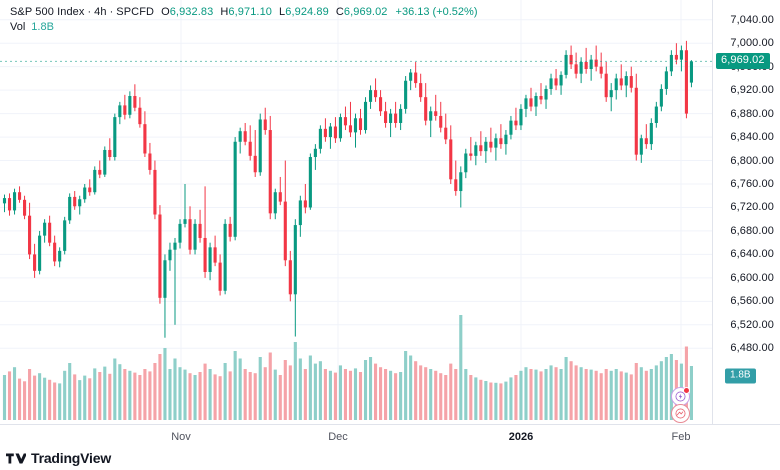 The width and height of the screenshot is (780, 470). Describe the element at coordinates (752, 348) in the screenshot. I see `price-tick-label: 6,480.00` at that location.